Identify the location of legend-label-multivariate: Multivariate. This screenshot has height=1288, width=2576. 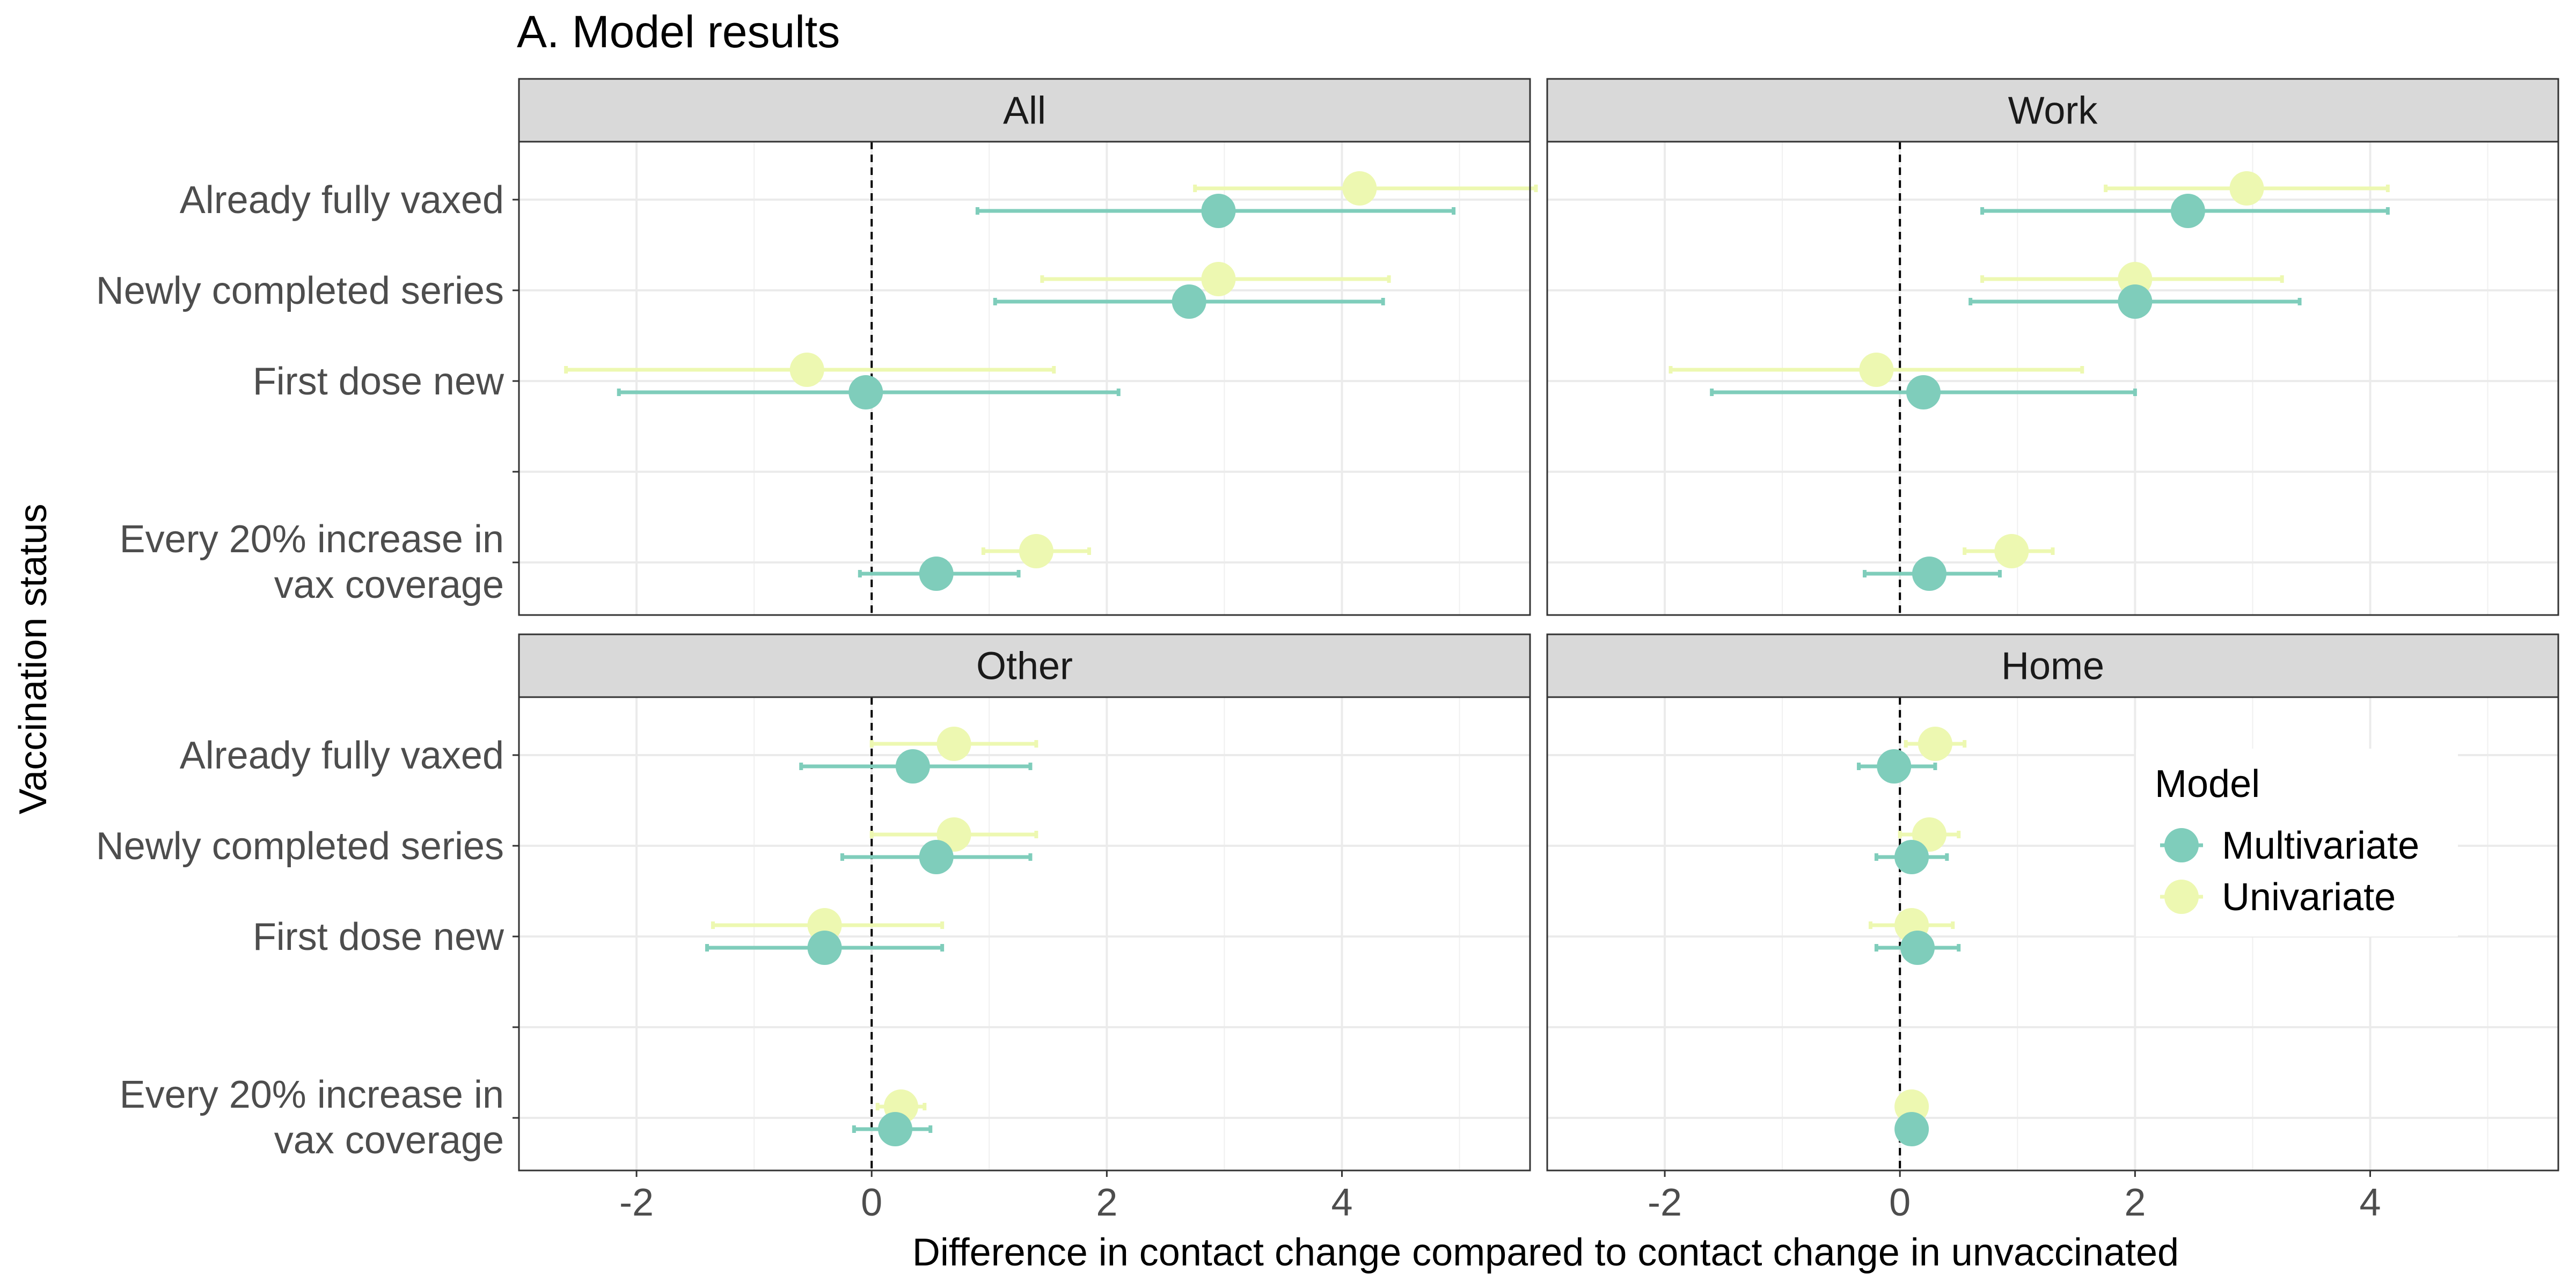
(2320, 845).